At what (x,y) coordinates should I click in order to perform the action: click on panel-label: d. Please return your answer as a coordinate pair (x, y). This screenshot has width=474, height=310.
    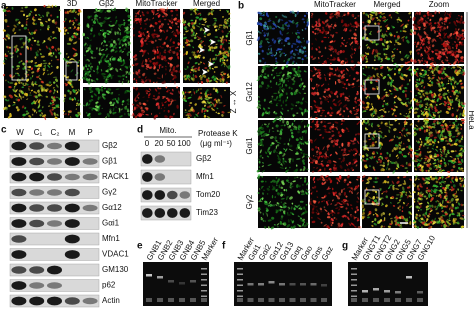
    Looking at the image, I should click on (140, 130).